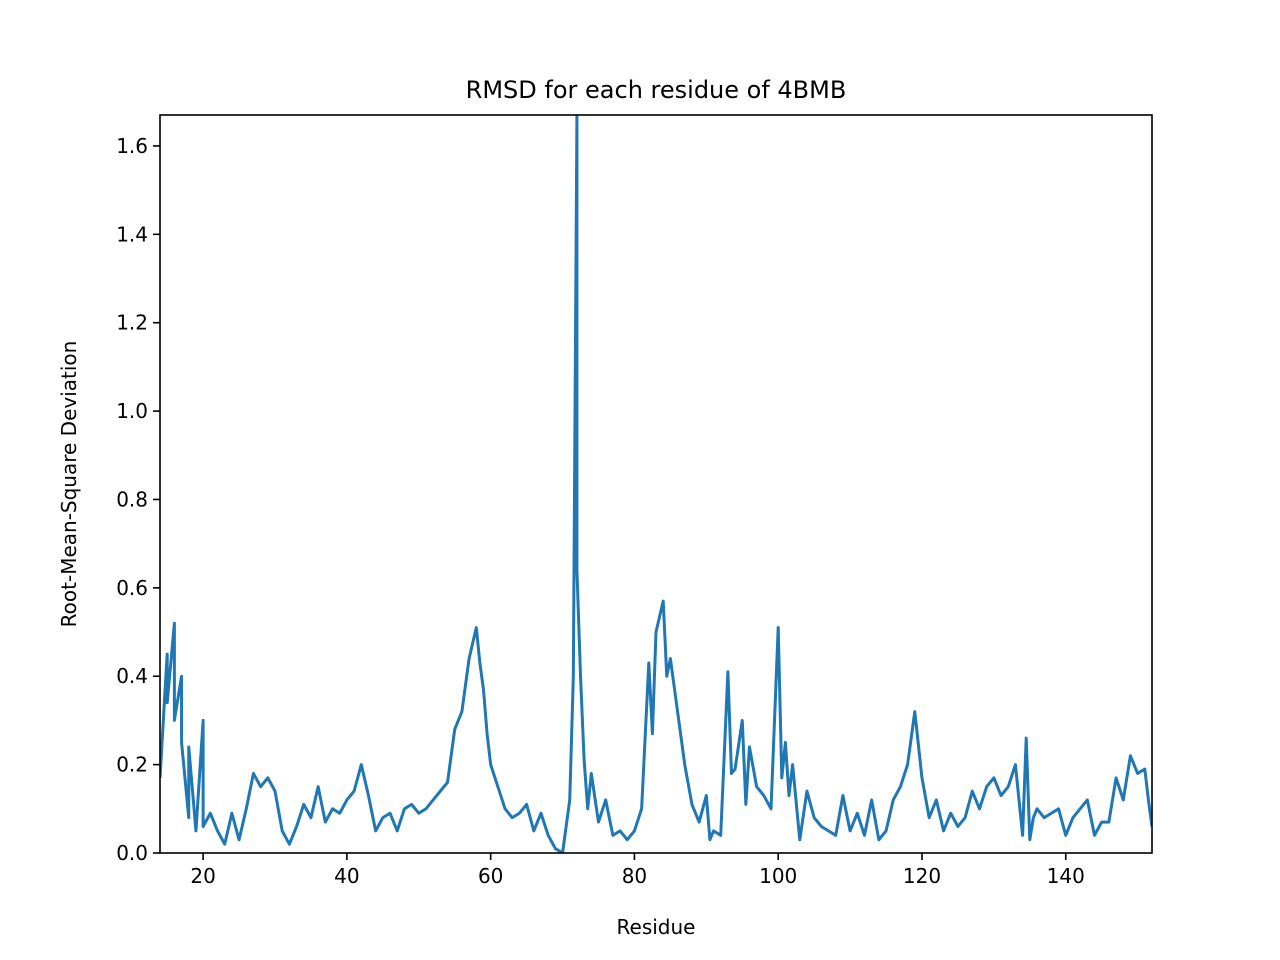 This screenshot has width=1280, height=960. I want to click on chart-title: RMSD for each residue of 4BMB, so click(656, 90).